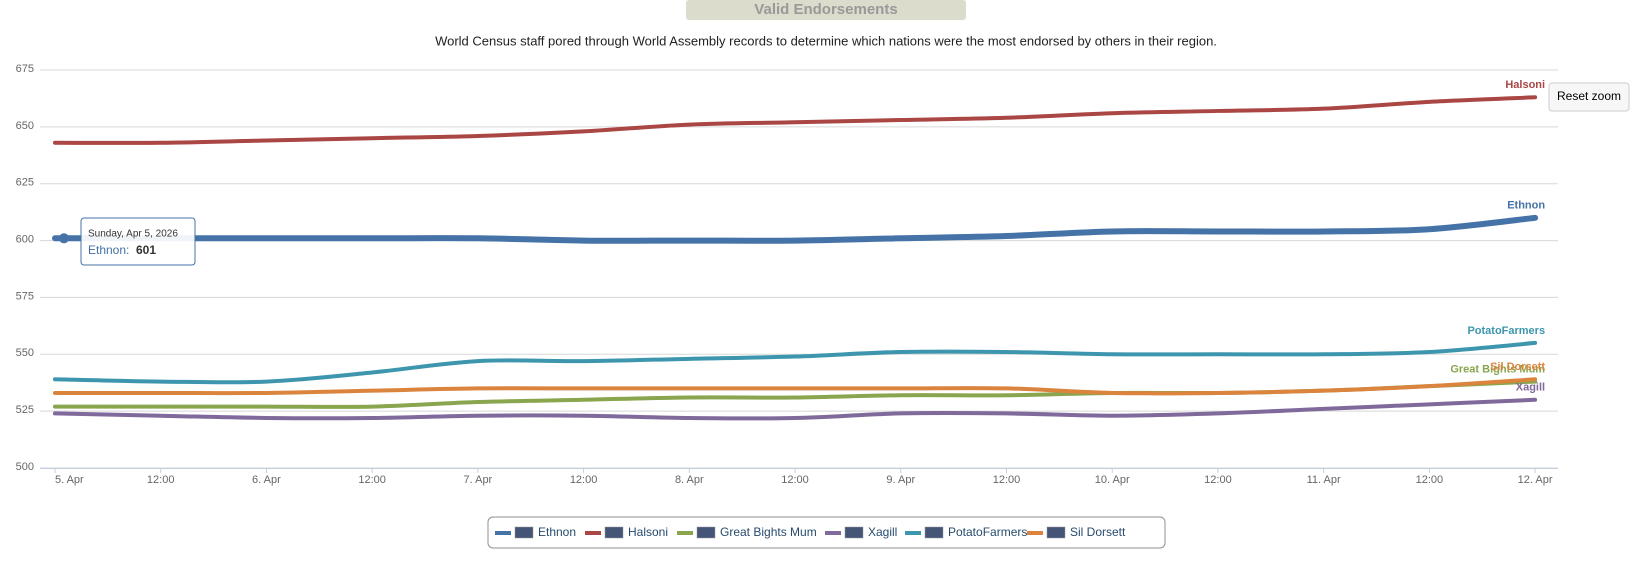 Image resolution: width=1648 pixels, height=568 pixels. Describe the element at coordinates (25, 410) in the screenshot. I see `y-tick-label: 525` at that location.